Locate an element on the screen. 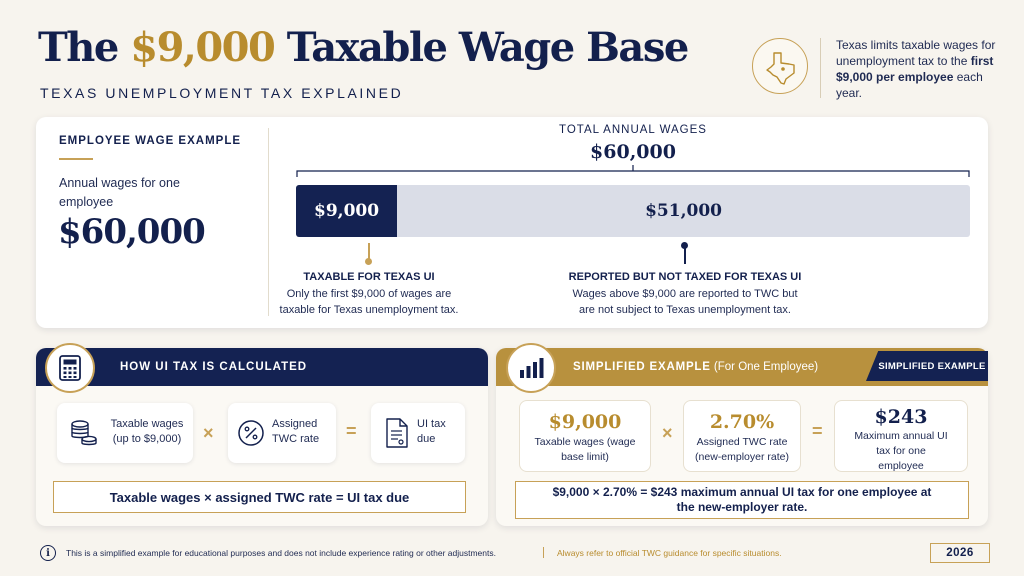 The image size is (1024, 576). example-tab: SIMPLIFIED EXAMPLE is located at coordinates (927, 366).